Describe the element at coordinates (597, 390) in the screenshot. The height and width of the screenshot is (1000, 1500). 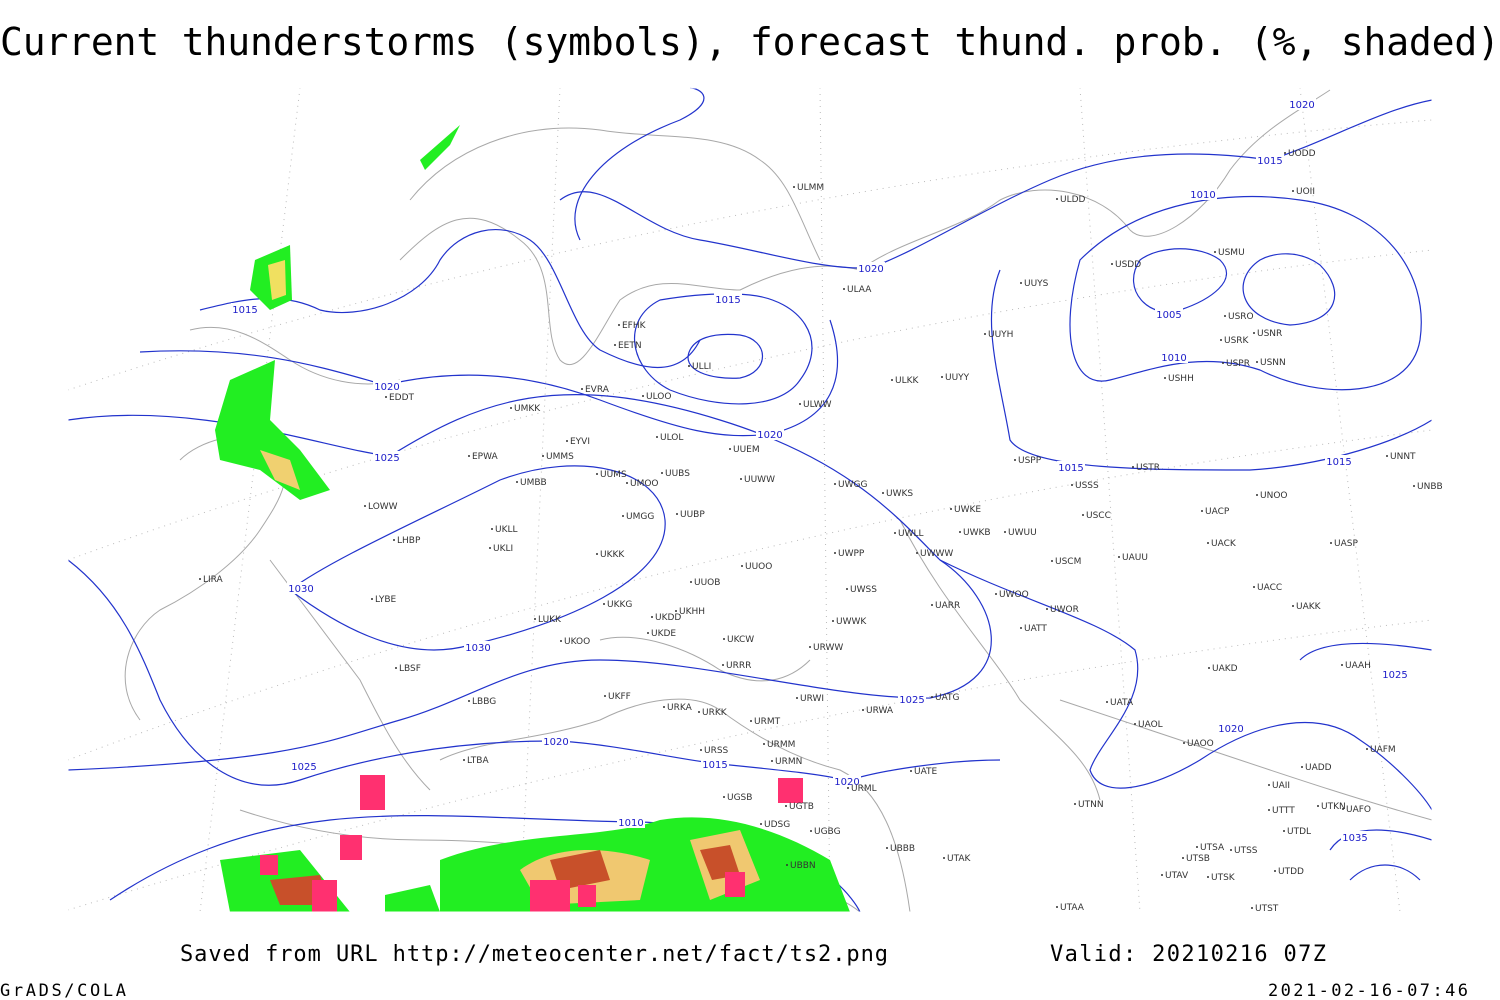
I see `station-label: EVRA` at that location.